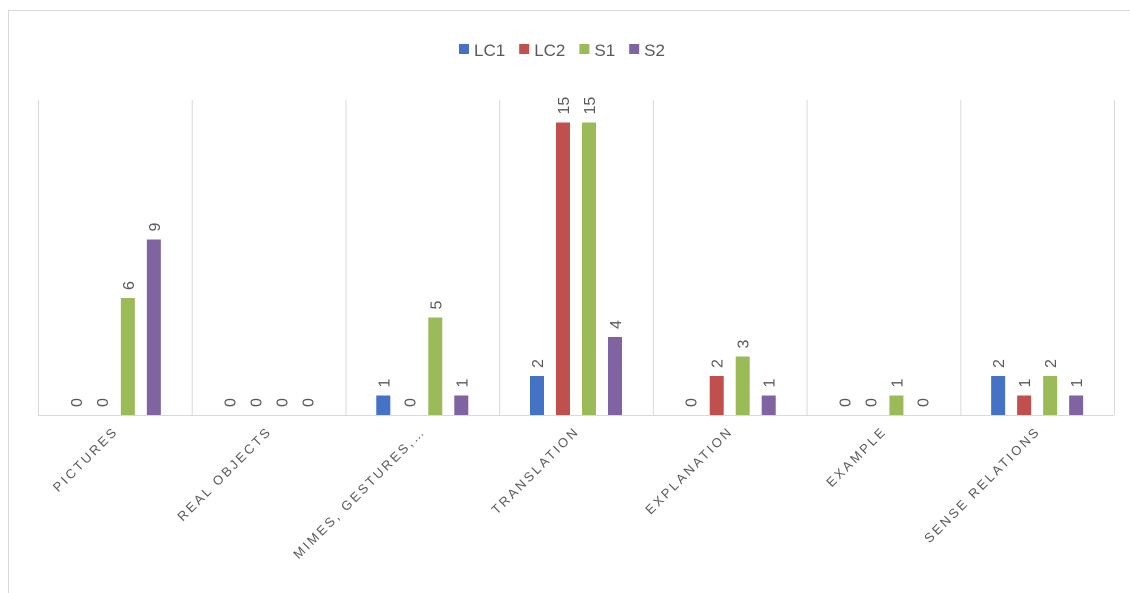  I want to click on legend-label: LC1, so click(489, 50).